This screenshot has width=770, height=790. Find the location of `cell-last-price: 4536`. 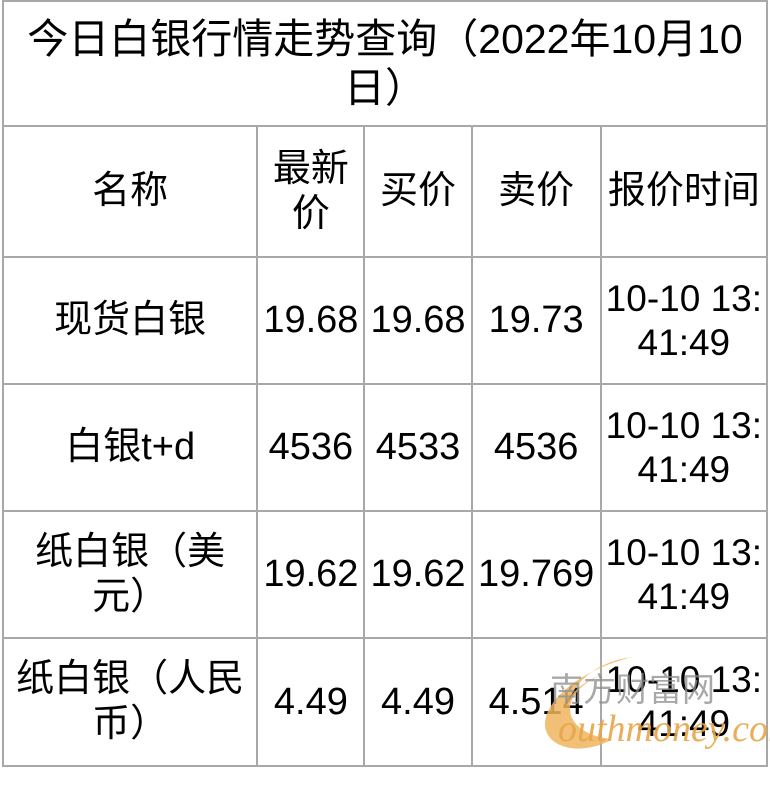

cell-last-price: 4536 is located at coordinates (311, 447).